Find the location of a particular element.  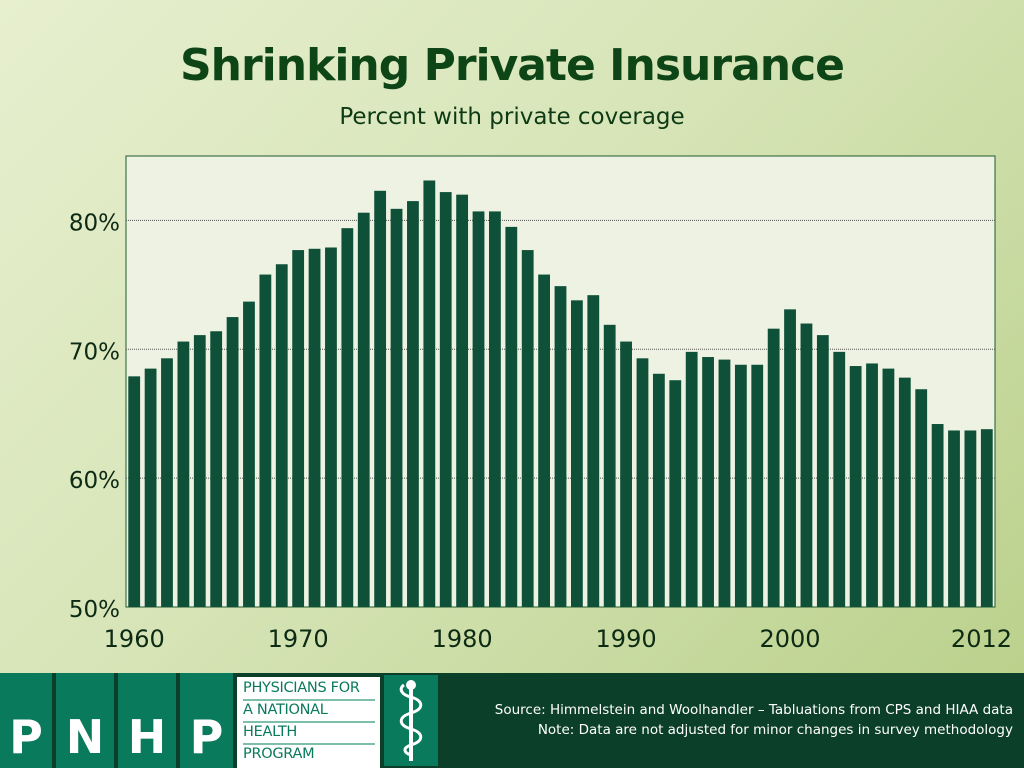

x-tick-label: 2000 is located at coordinates (790, 639).